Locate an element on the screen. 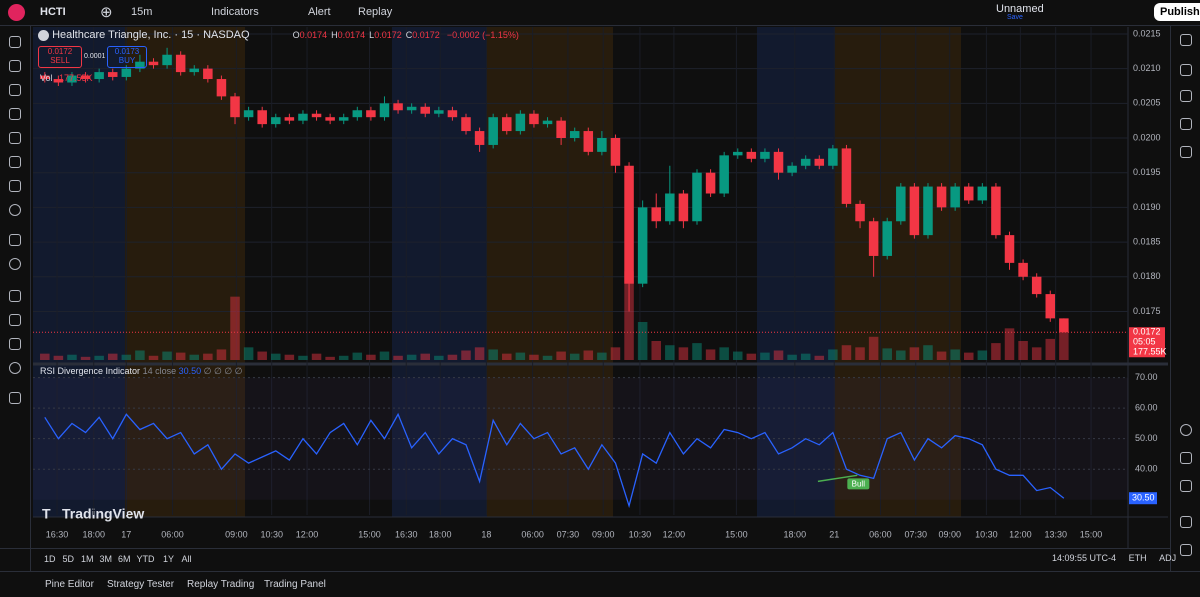 This screenshot has height=597, width=1200. ideas is located at coordinates (1186, 486).